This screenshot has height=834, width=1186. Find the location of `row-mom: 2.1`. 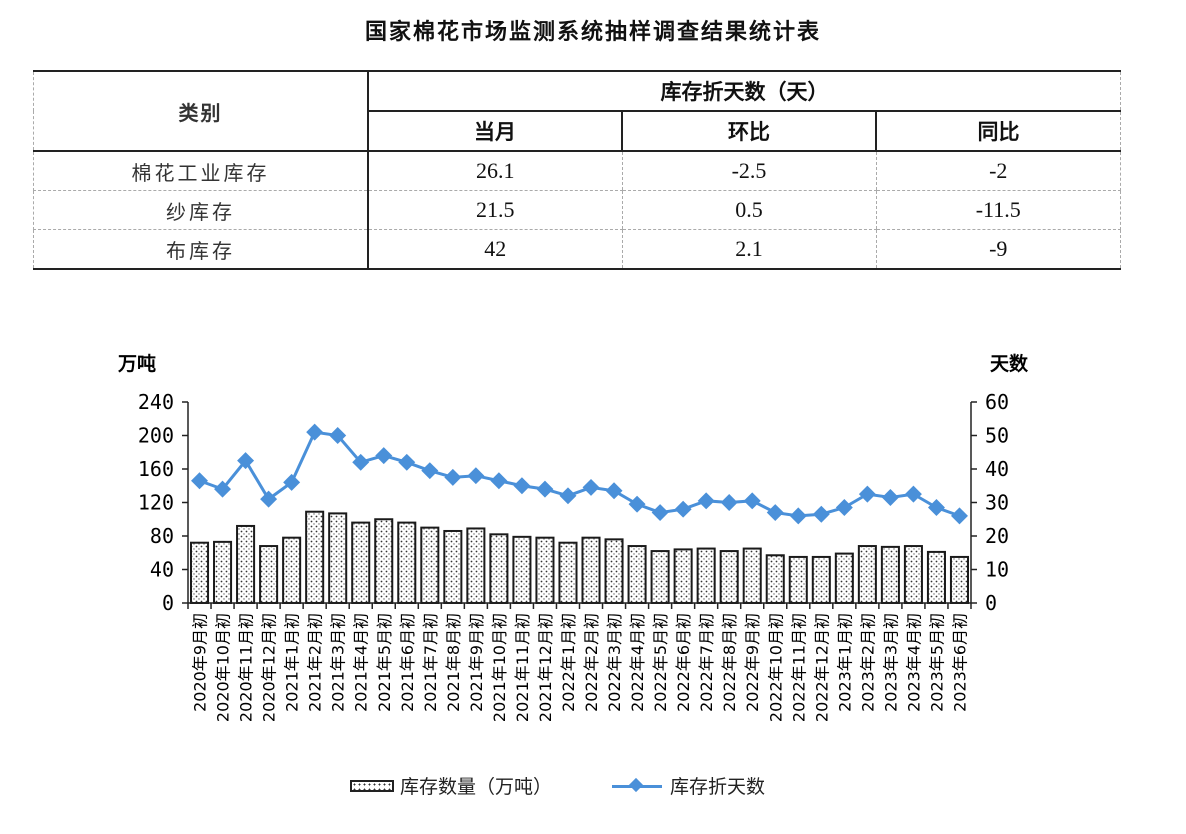

row-mom: 2.1 is located at coordinates (748, 249).